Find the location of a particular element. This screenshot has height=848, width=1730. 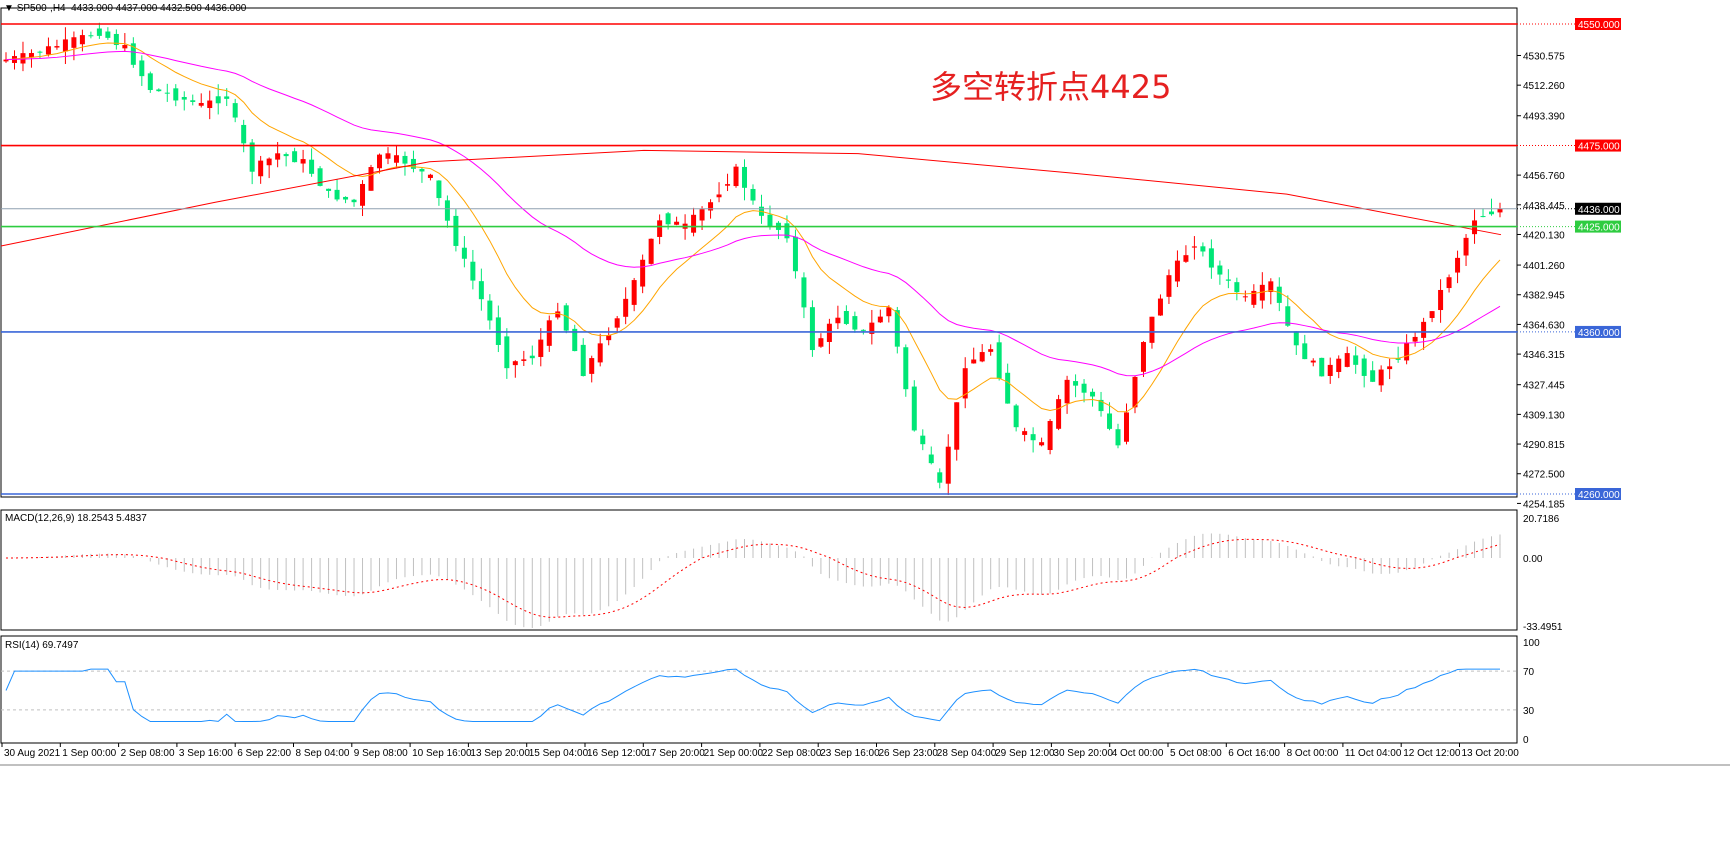

x-tick-label: 12 Oct 12:00 is located at coordinates (1432, 753).